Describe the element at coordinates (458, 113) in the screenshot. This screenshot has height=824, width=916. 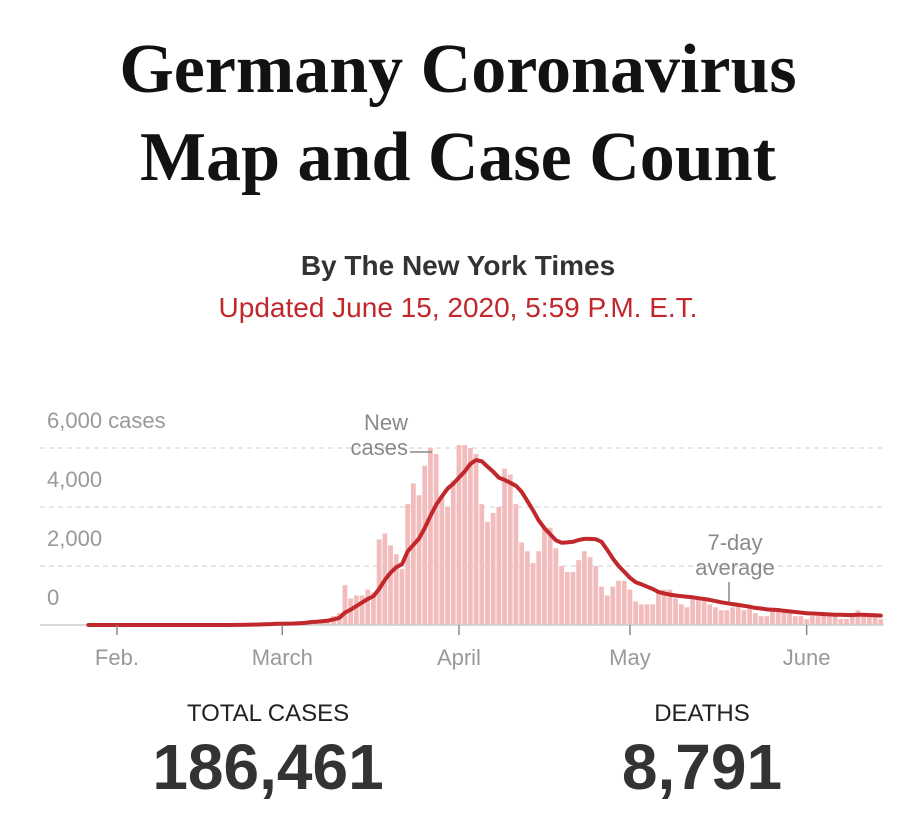
I see `title: Germany Coronavirus Map and Case Count` at that location.